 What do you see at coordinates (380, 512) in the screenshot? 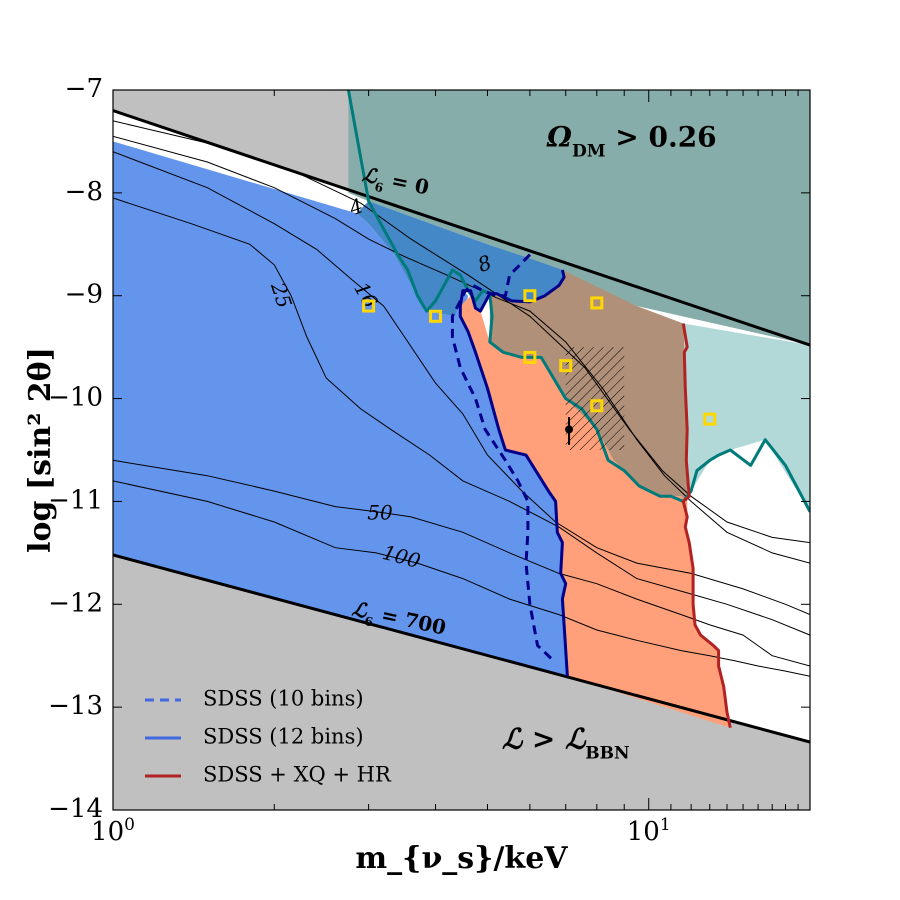
I see `contour-label-50: 50` at bounding box center [380, 512].